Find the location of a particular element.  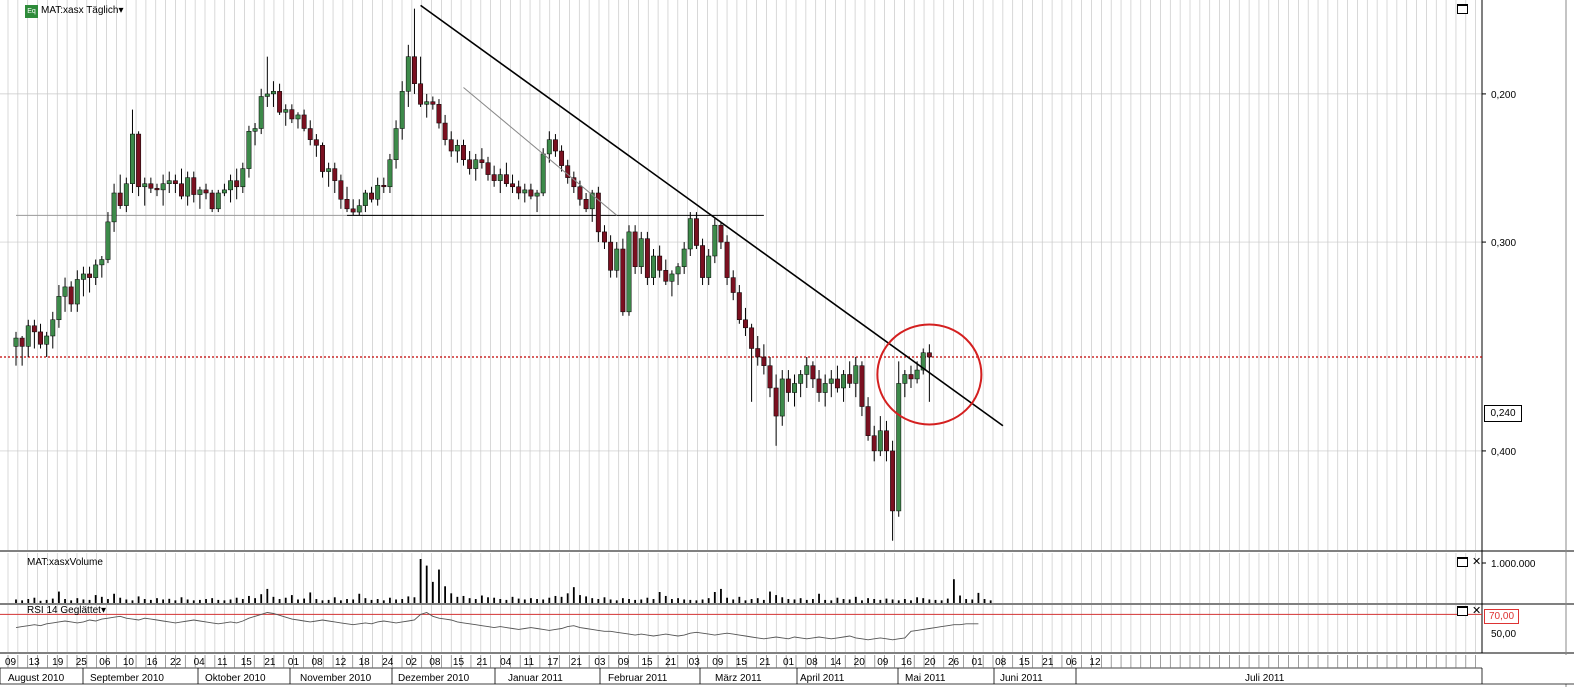

price-tick-label: 0,300 is located at coordinates (1503, 243).